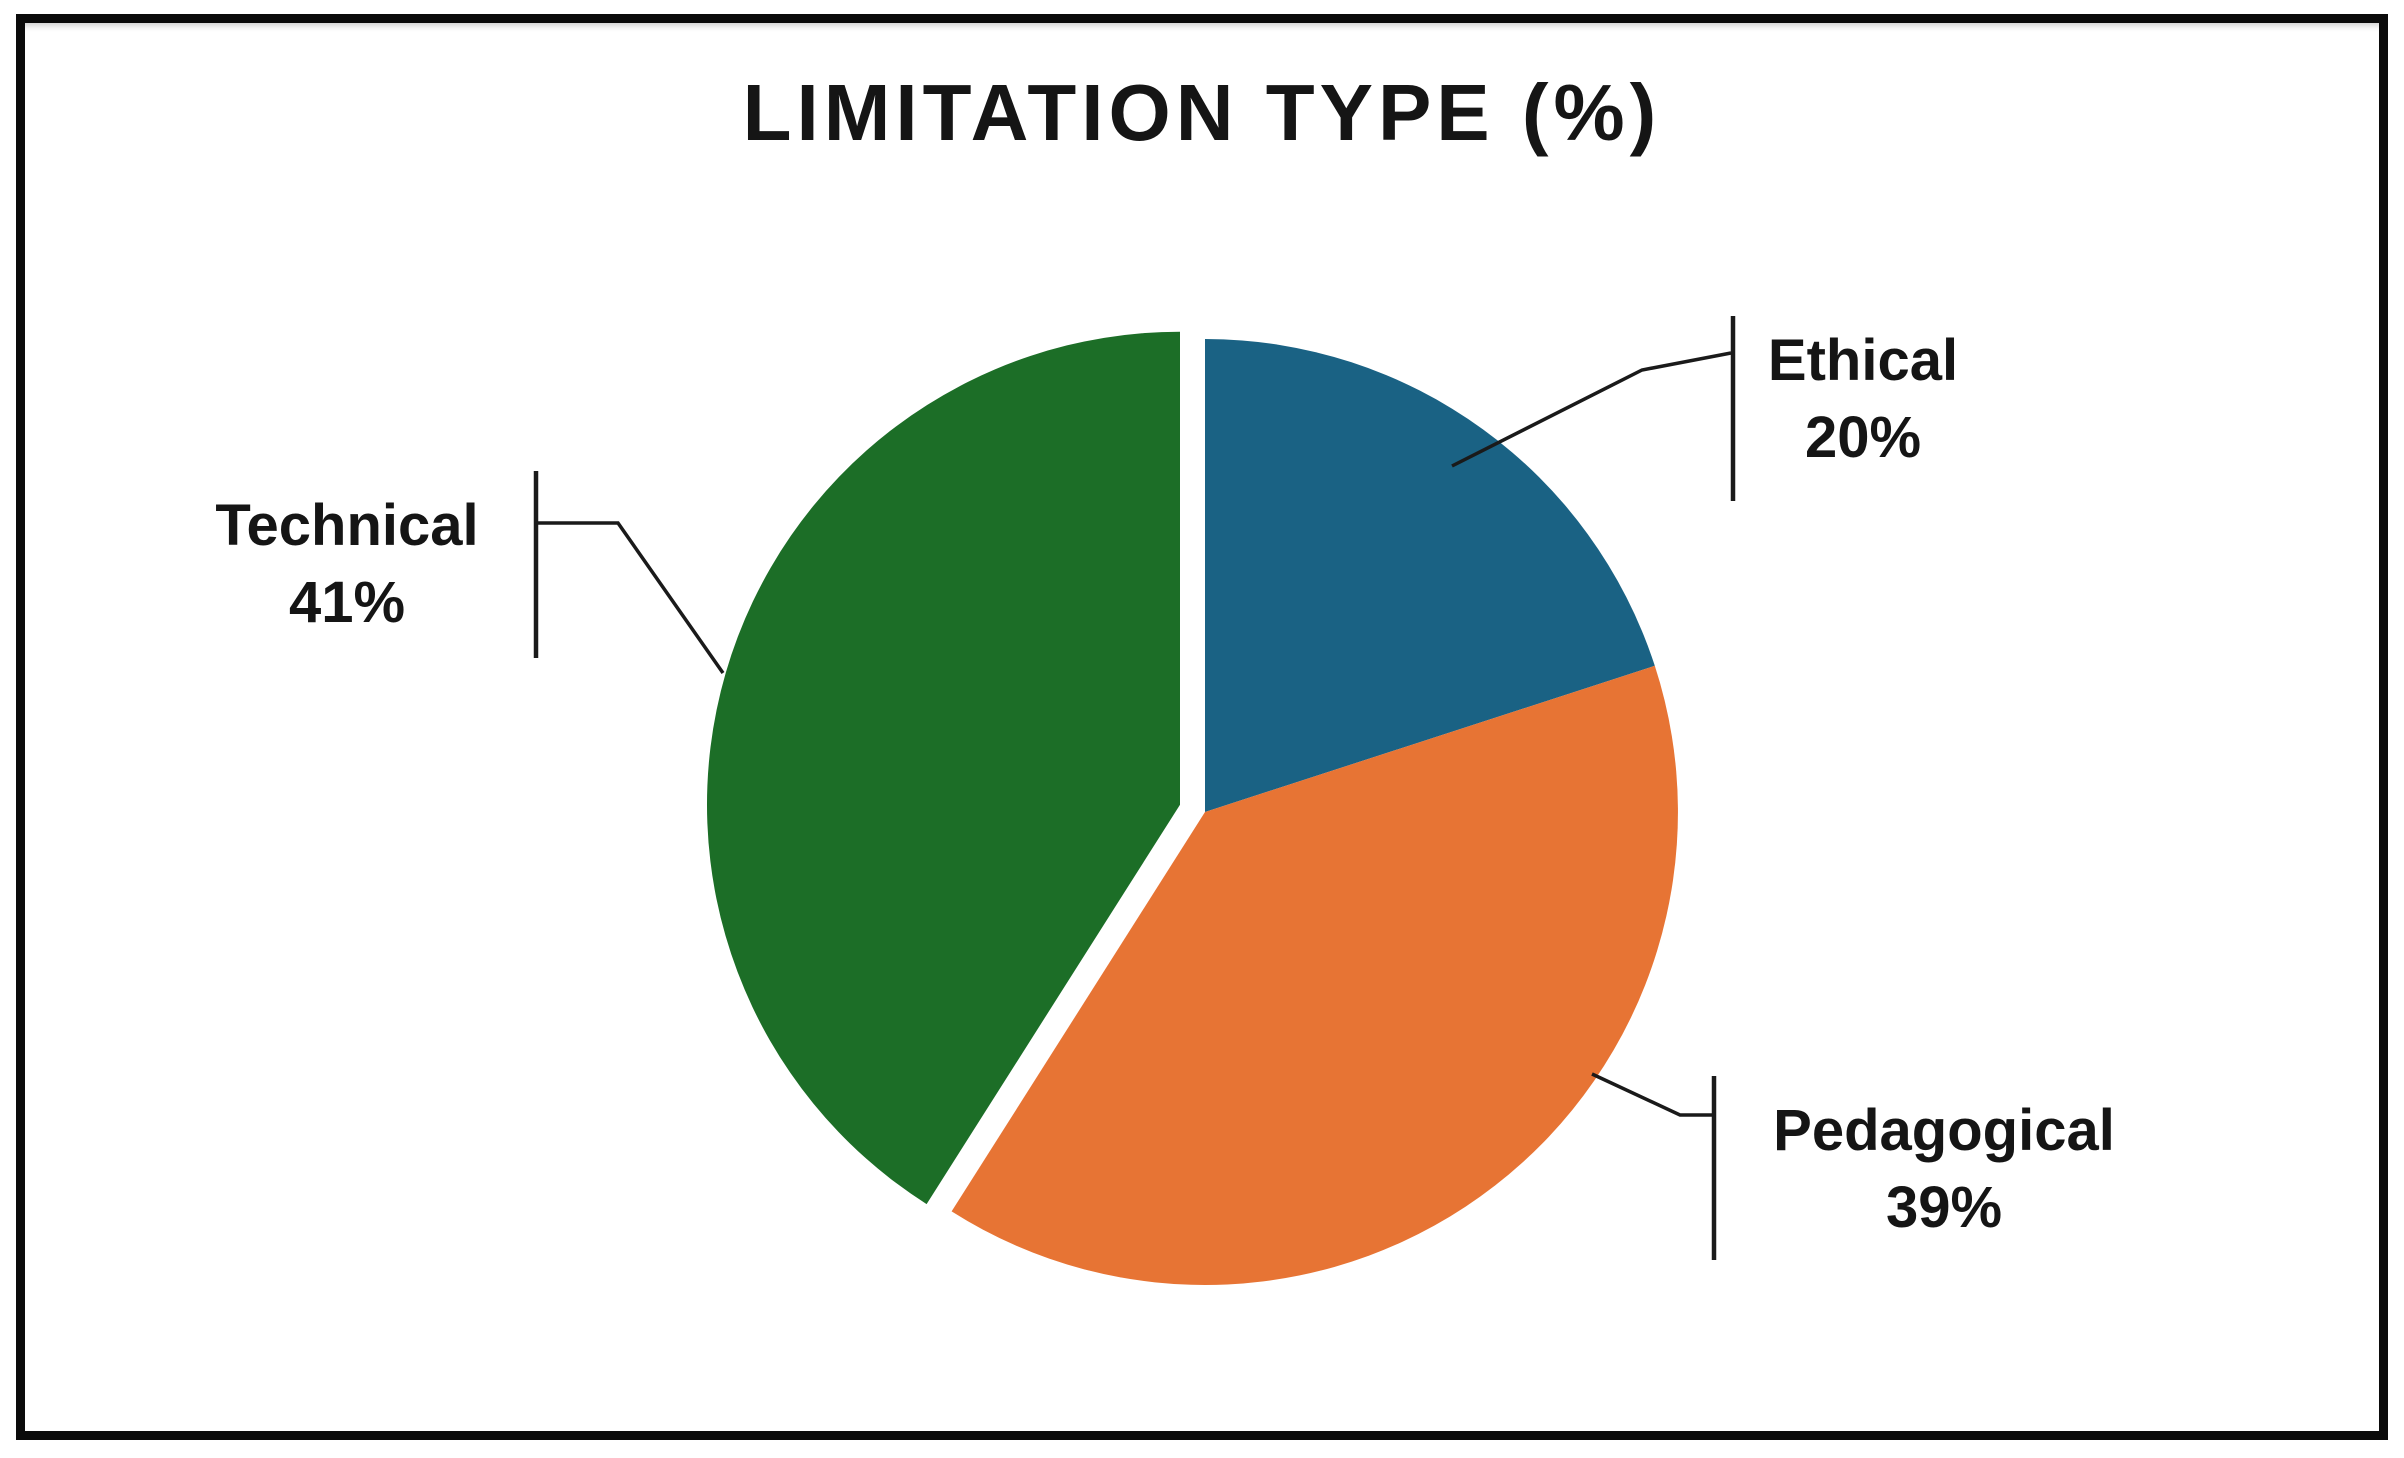 The image size is (2404, 1458). What do you see at coordinates (1591, 409) in the screenshot?
I see `ethical-leader-line` at bounding box center [1591, 409].